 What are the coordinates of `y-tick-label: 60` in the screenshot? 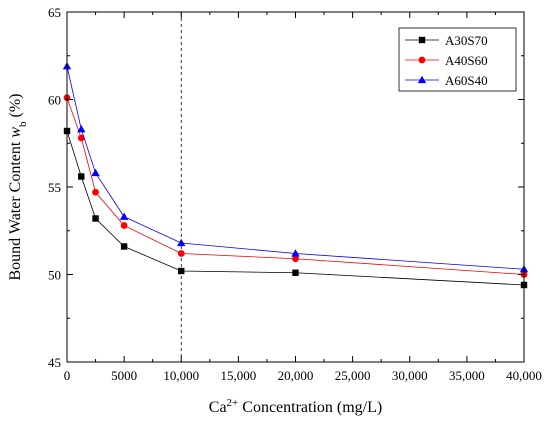 It's located at (54, 100).